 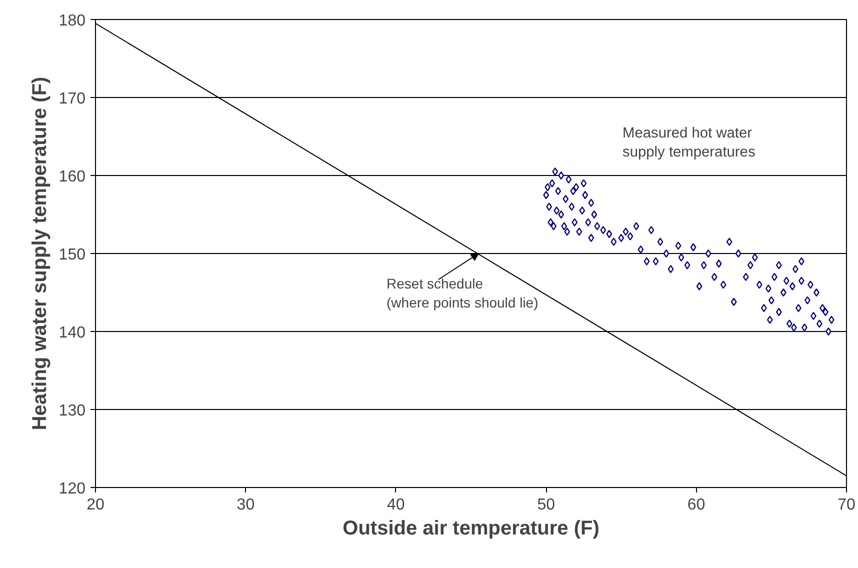 What do you see at coordinates (471, 529) in the screenshot?
I see `x-axis-title: Outside air temperature (F)` at bounding box center [471, 529].